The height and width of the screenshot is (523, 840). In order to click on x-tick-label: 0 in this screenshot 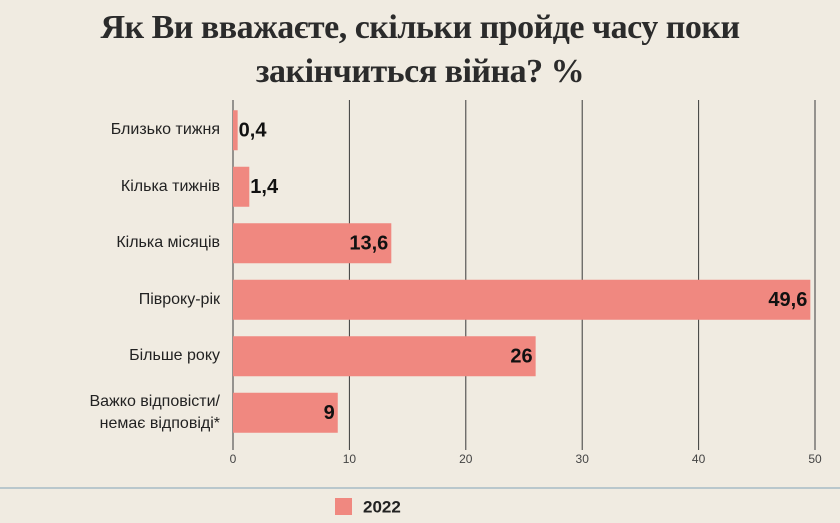, I will do `click(233, 459)`.